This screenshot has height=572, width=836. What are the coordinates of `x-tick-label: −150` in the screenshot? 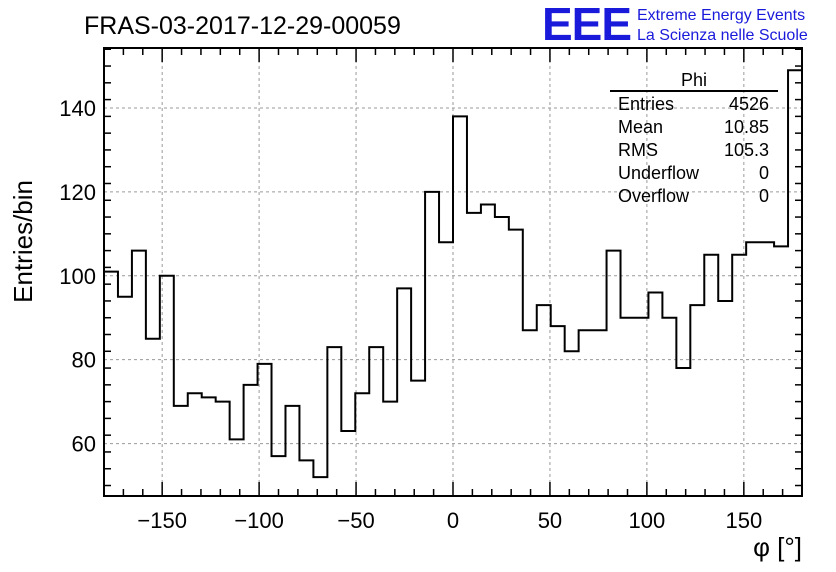 It's located at (162, 520).